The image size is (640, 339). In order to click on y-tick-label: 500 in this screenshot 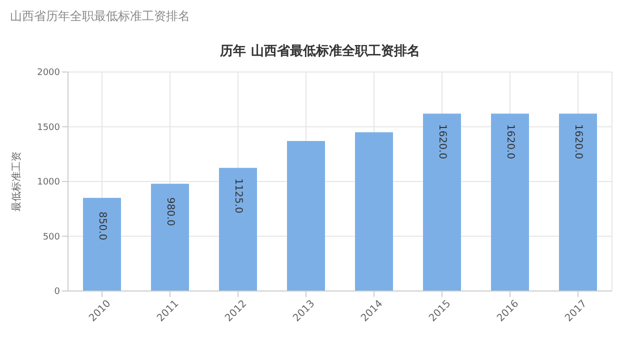, I will do `click(51, 237)`.